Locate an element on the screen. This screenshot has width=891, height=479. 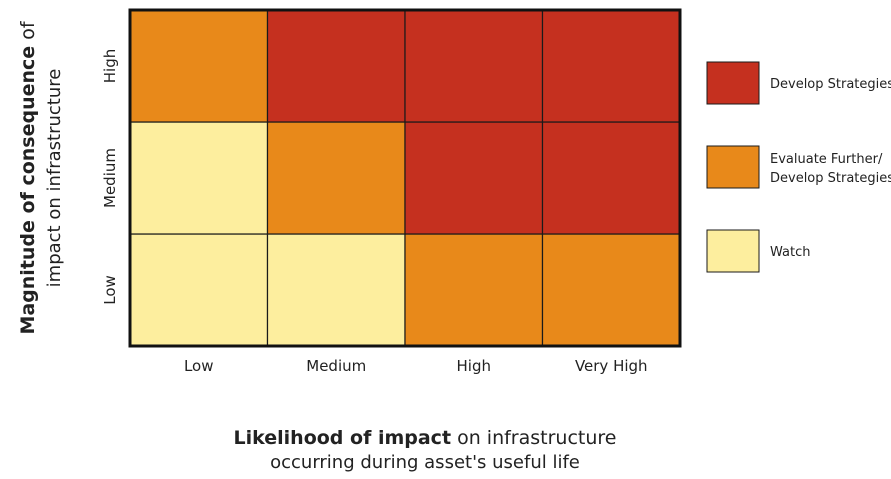
x-tick-medium: Medium is located at coordinates (336, 366).